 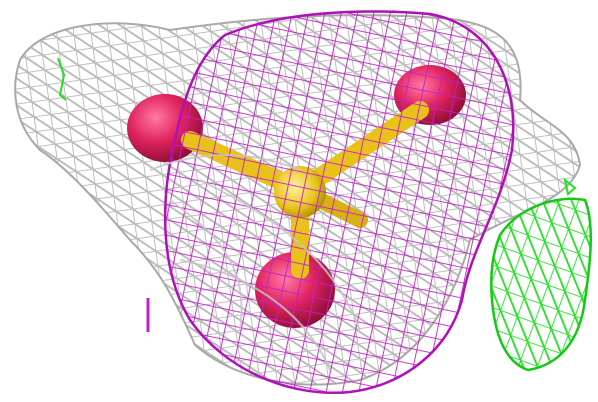 I want to click on green-fragment, so click(x=62, y=79).